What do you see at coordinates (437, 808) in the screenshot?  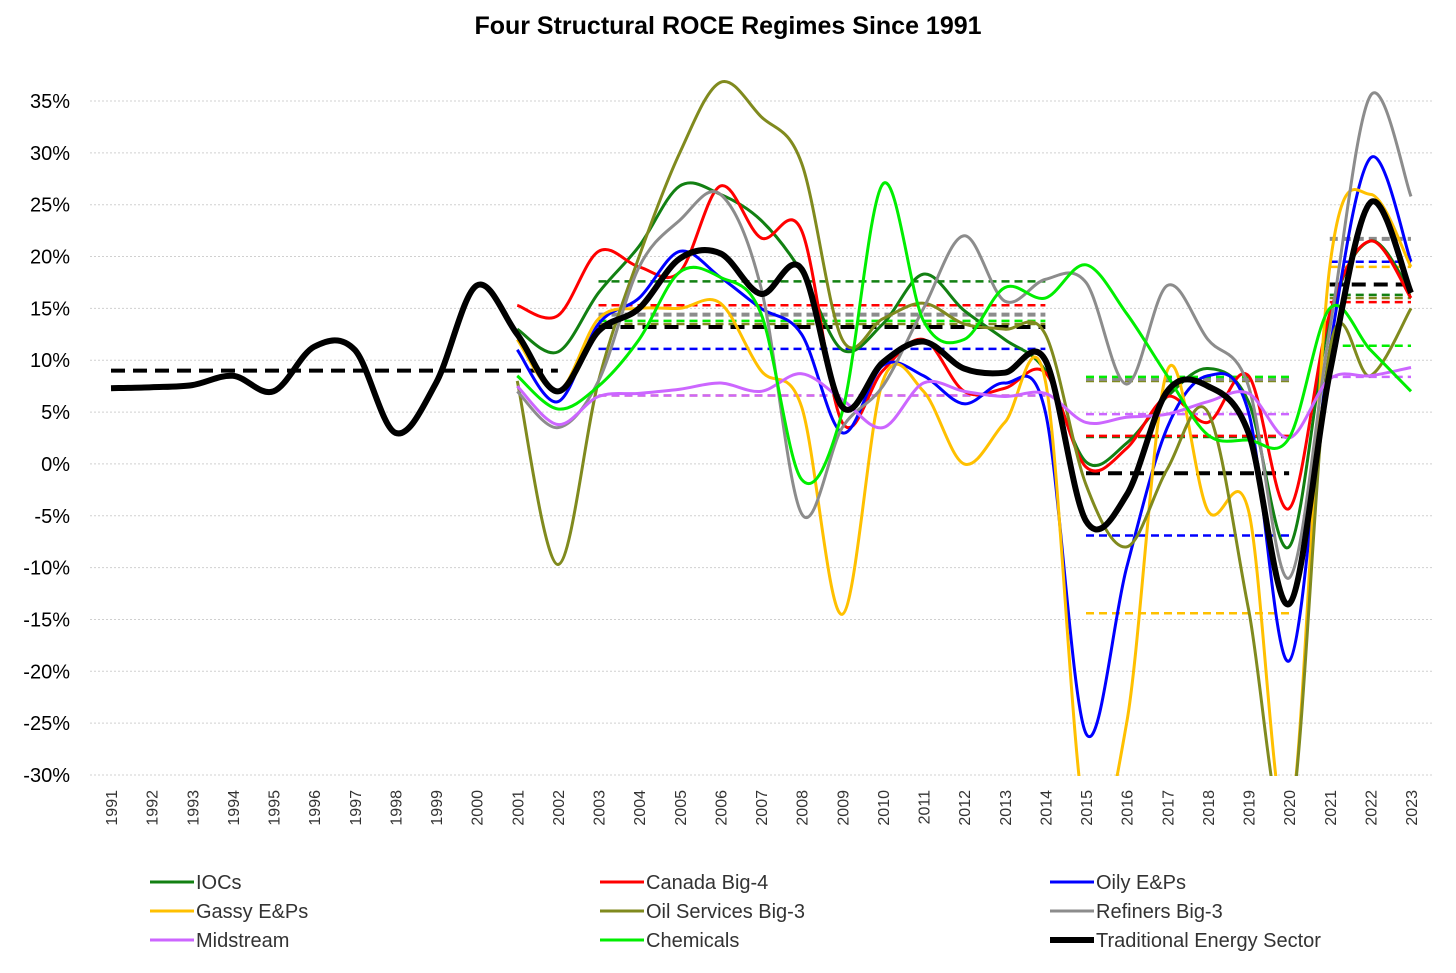 I see `x-tick-label: 1999` at bounding box center [437, 808].